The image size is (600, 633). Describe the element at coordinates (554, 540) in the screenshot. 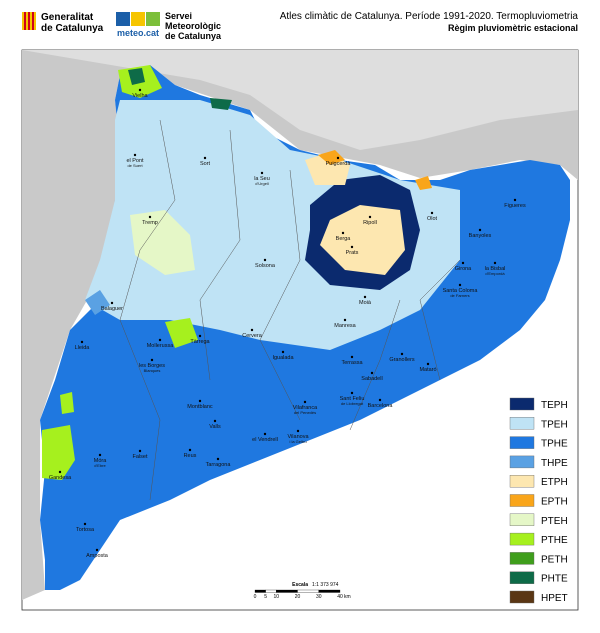

I see `legend-label: PTHE` at that location.